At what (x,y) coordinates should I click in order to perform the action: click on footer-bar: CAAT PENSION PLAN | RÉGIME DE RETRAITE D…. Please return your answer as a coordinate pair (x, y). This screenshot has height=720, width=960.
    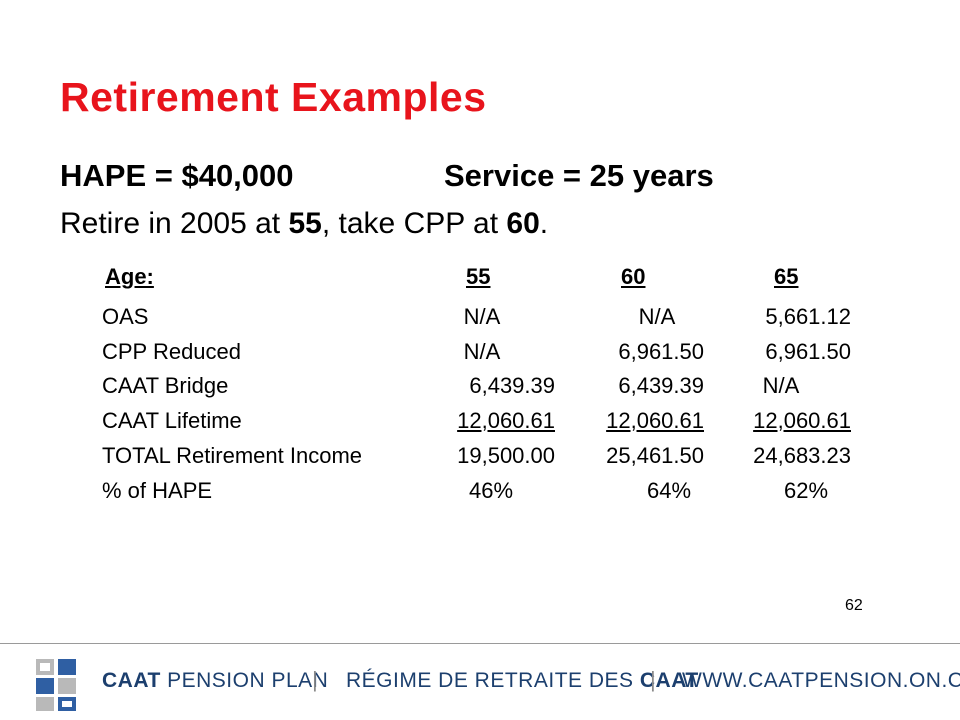
    Looking at the image, I should click on (480, 685).